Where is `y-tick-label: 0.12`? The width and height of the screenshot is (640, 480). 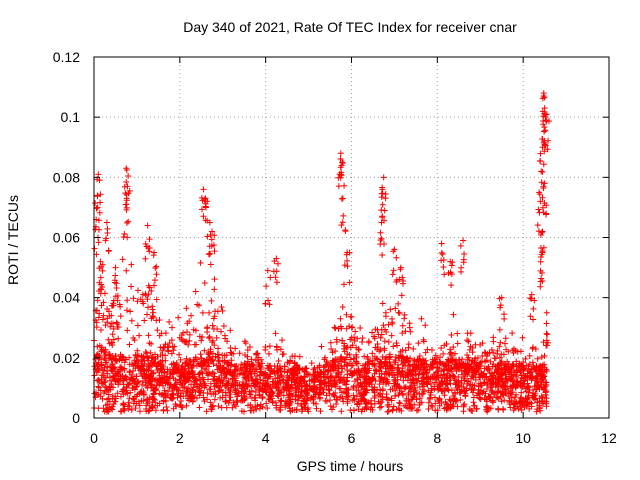 y-tick-label: 0.12 is located at coordinates (66, 57).